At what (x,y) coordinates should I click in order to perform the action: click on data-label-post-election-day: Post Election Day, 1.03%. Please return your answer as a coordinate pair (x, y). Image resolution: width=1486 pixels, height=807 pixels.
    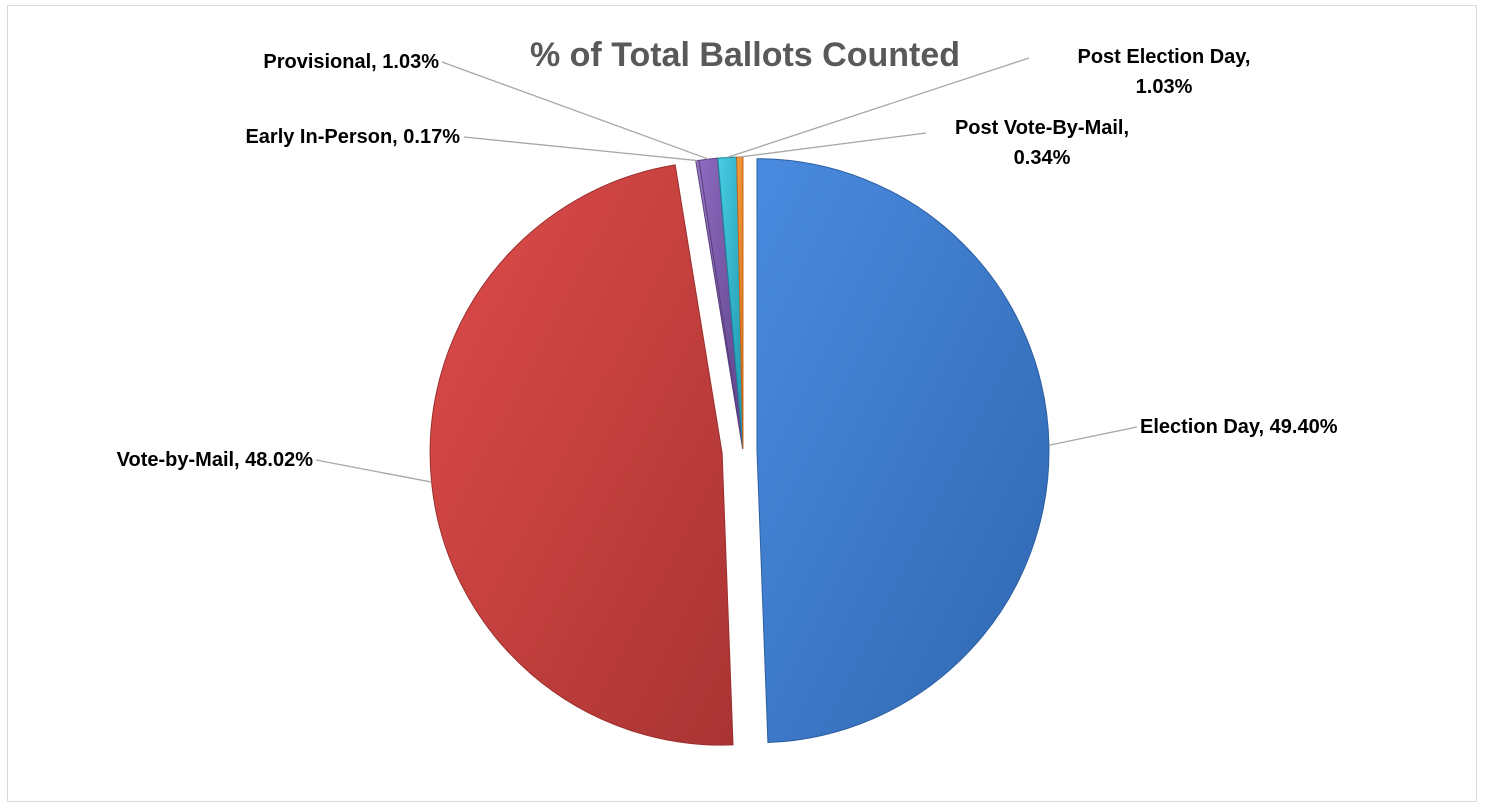
    Looking at the image, I should click on (1163, 72).